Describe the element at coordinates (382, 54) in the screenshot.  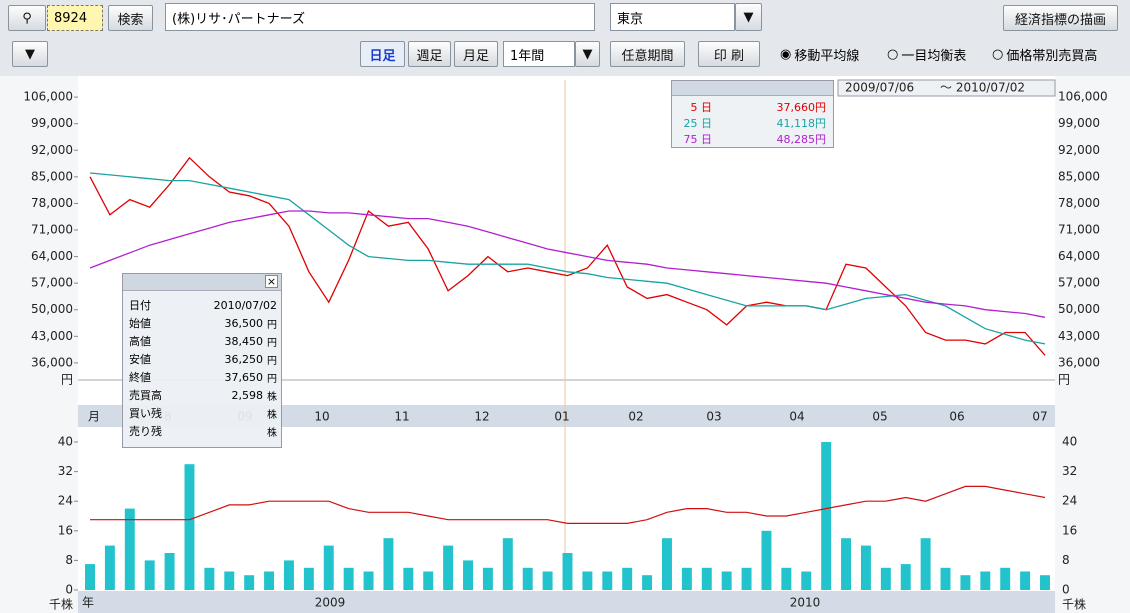
I see `daily-button: 日足` at that location.